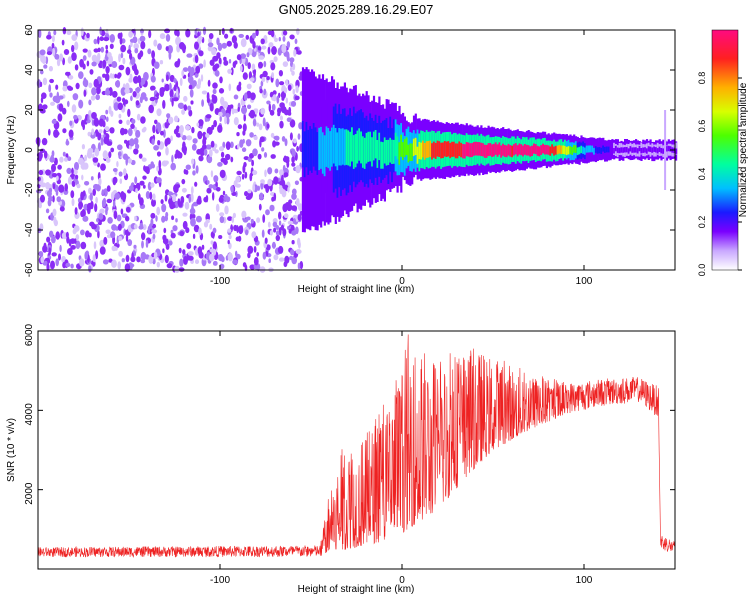 Image resolution: width=750 pixels, height=600 pixels. Describe the element at coordinates (702, 78) in the screenshot. I see `colorbar-tick-label: 0.8` at that location.